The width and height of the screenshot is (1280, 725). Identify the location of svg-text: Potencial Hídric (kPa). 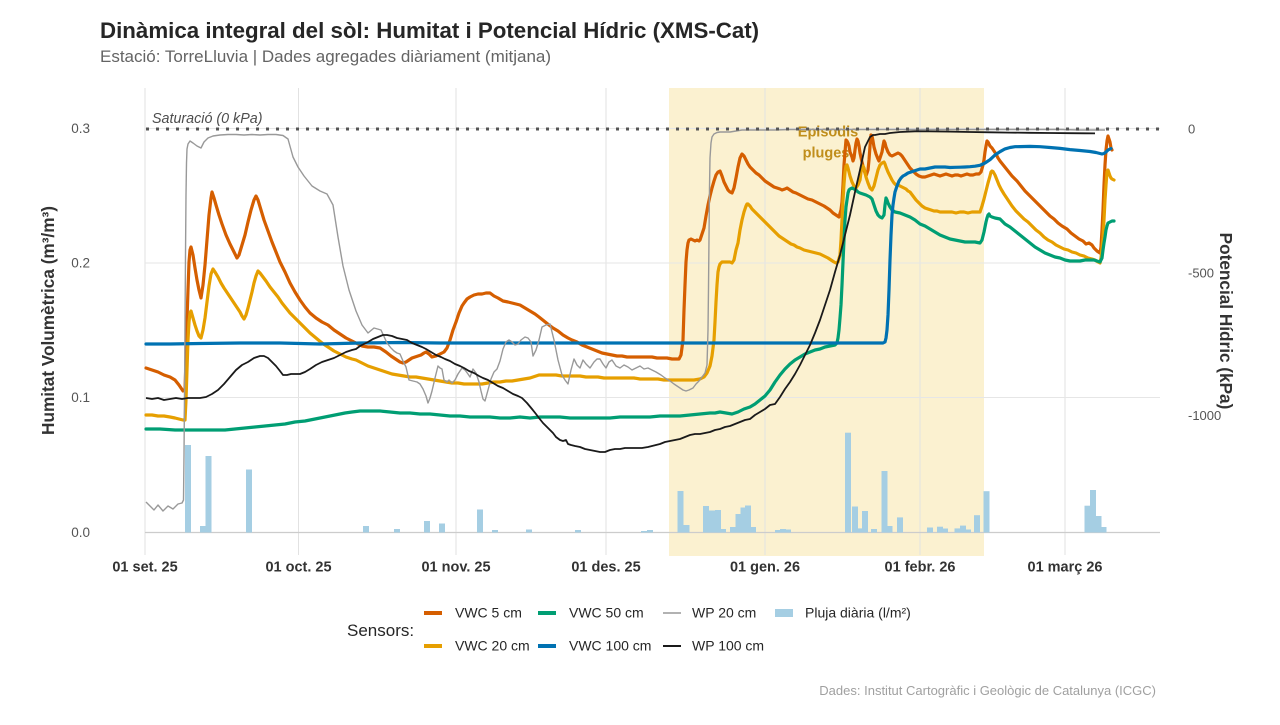
(1226, 321).